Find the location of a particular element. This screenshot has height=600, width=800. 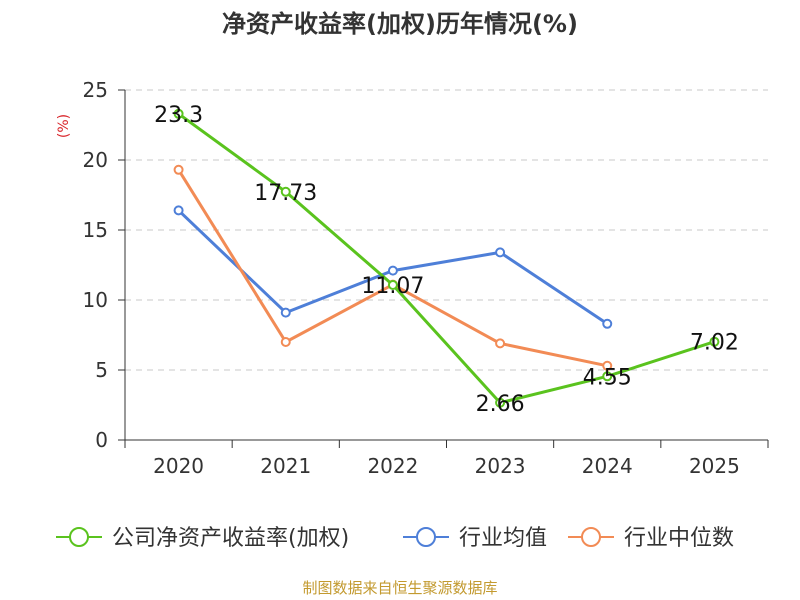

data-label: 11.07 is located at coordinates (392, 286).